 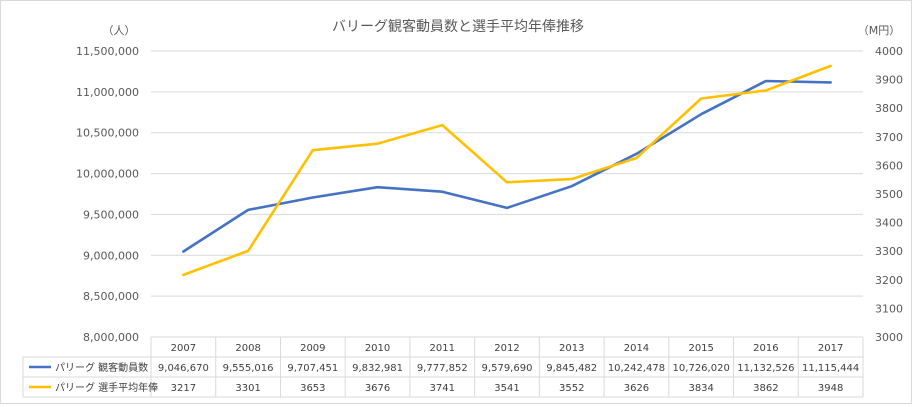 I want to click on table-cell: 3862, so click(x=765, y=388).